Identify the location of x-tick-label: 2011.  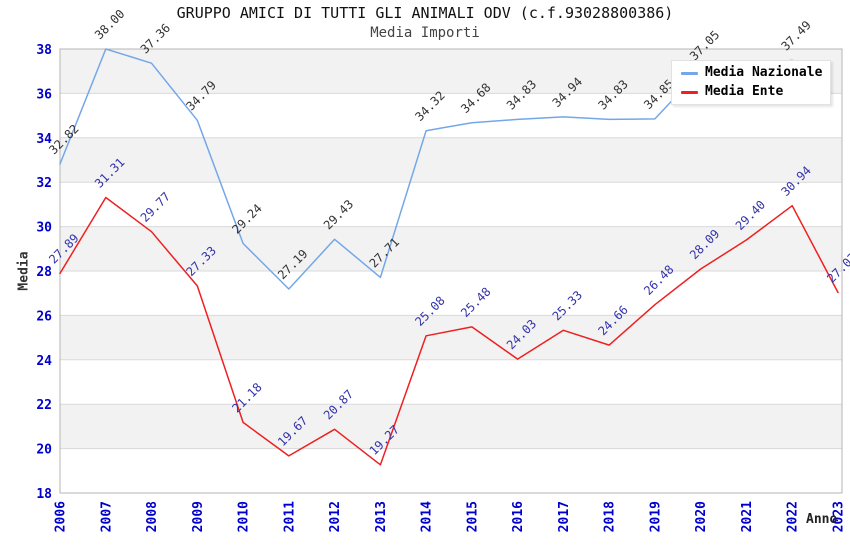
(289, 516).